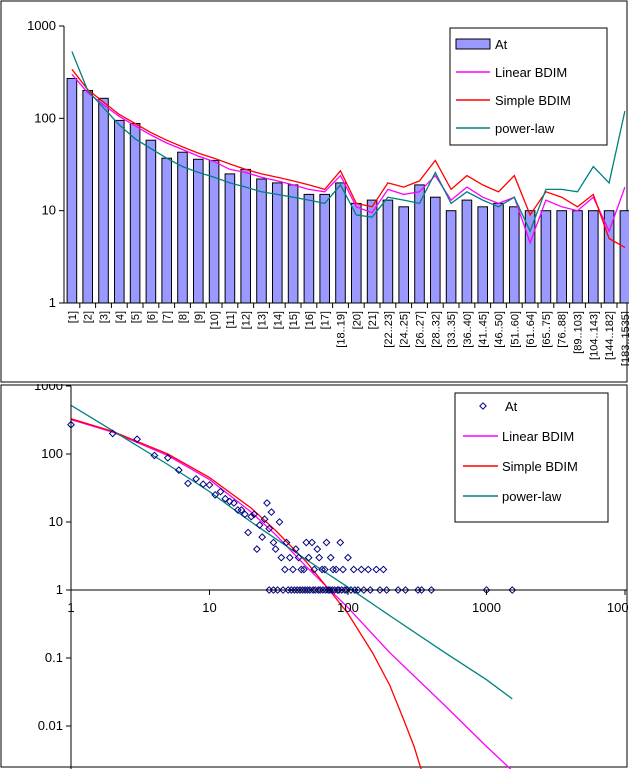 The height and width of the screenshot is (769, 629). I want to click on x-category-label: [28..32], so click(436, 329).